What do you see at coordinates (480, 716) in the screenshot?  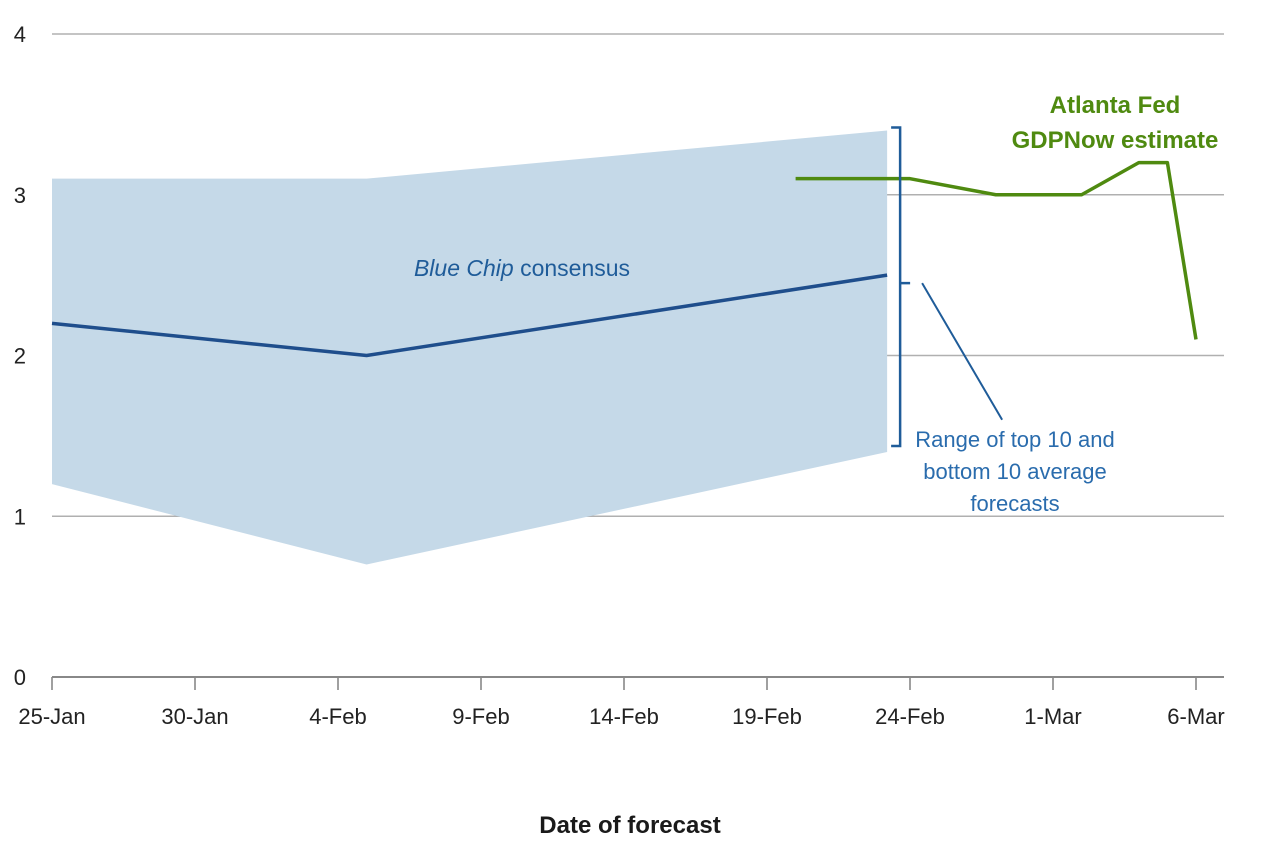 I see `x-tick-label: 9-Feb` at bounding box center [480, 716].